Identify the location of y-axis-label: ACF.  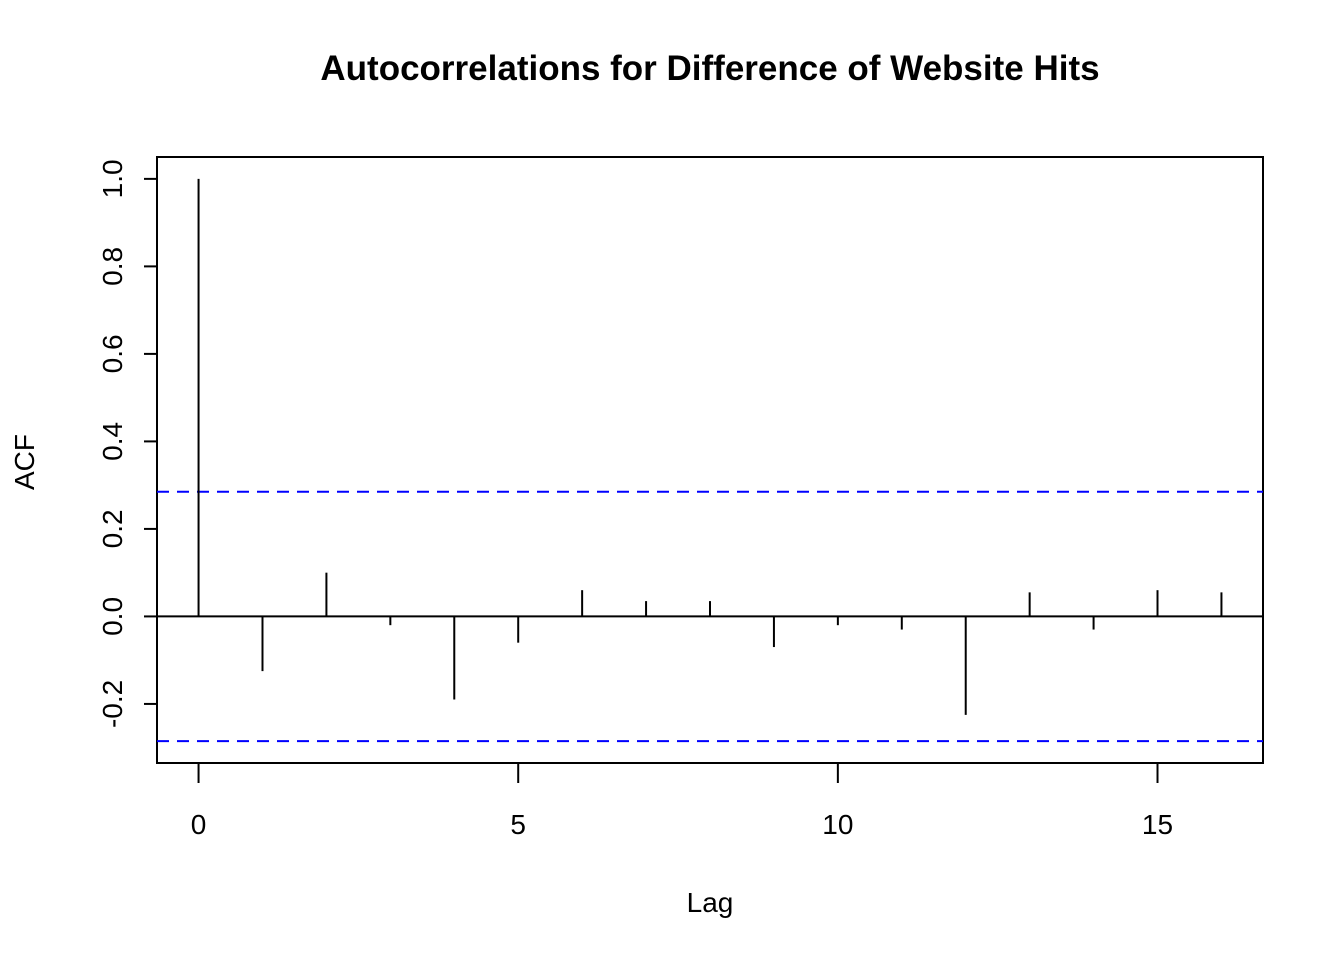
(24, 462).